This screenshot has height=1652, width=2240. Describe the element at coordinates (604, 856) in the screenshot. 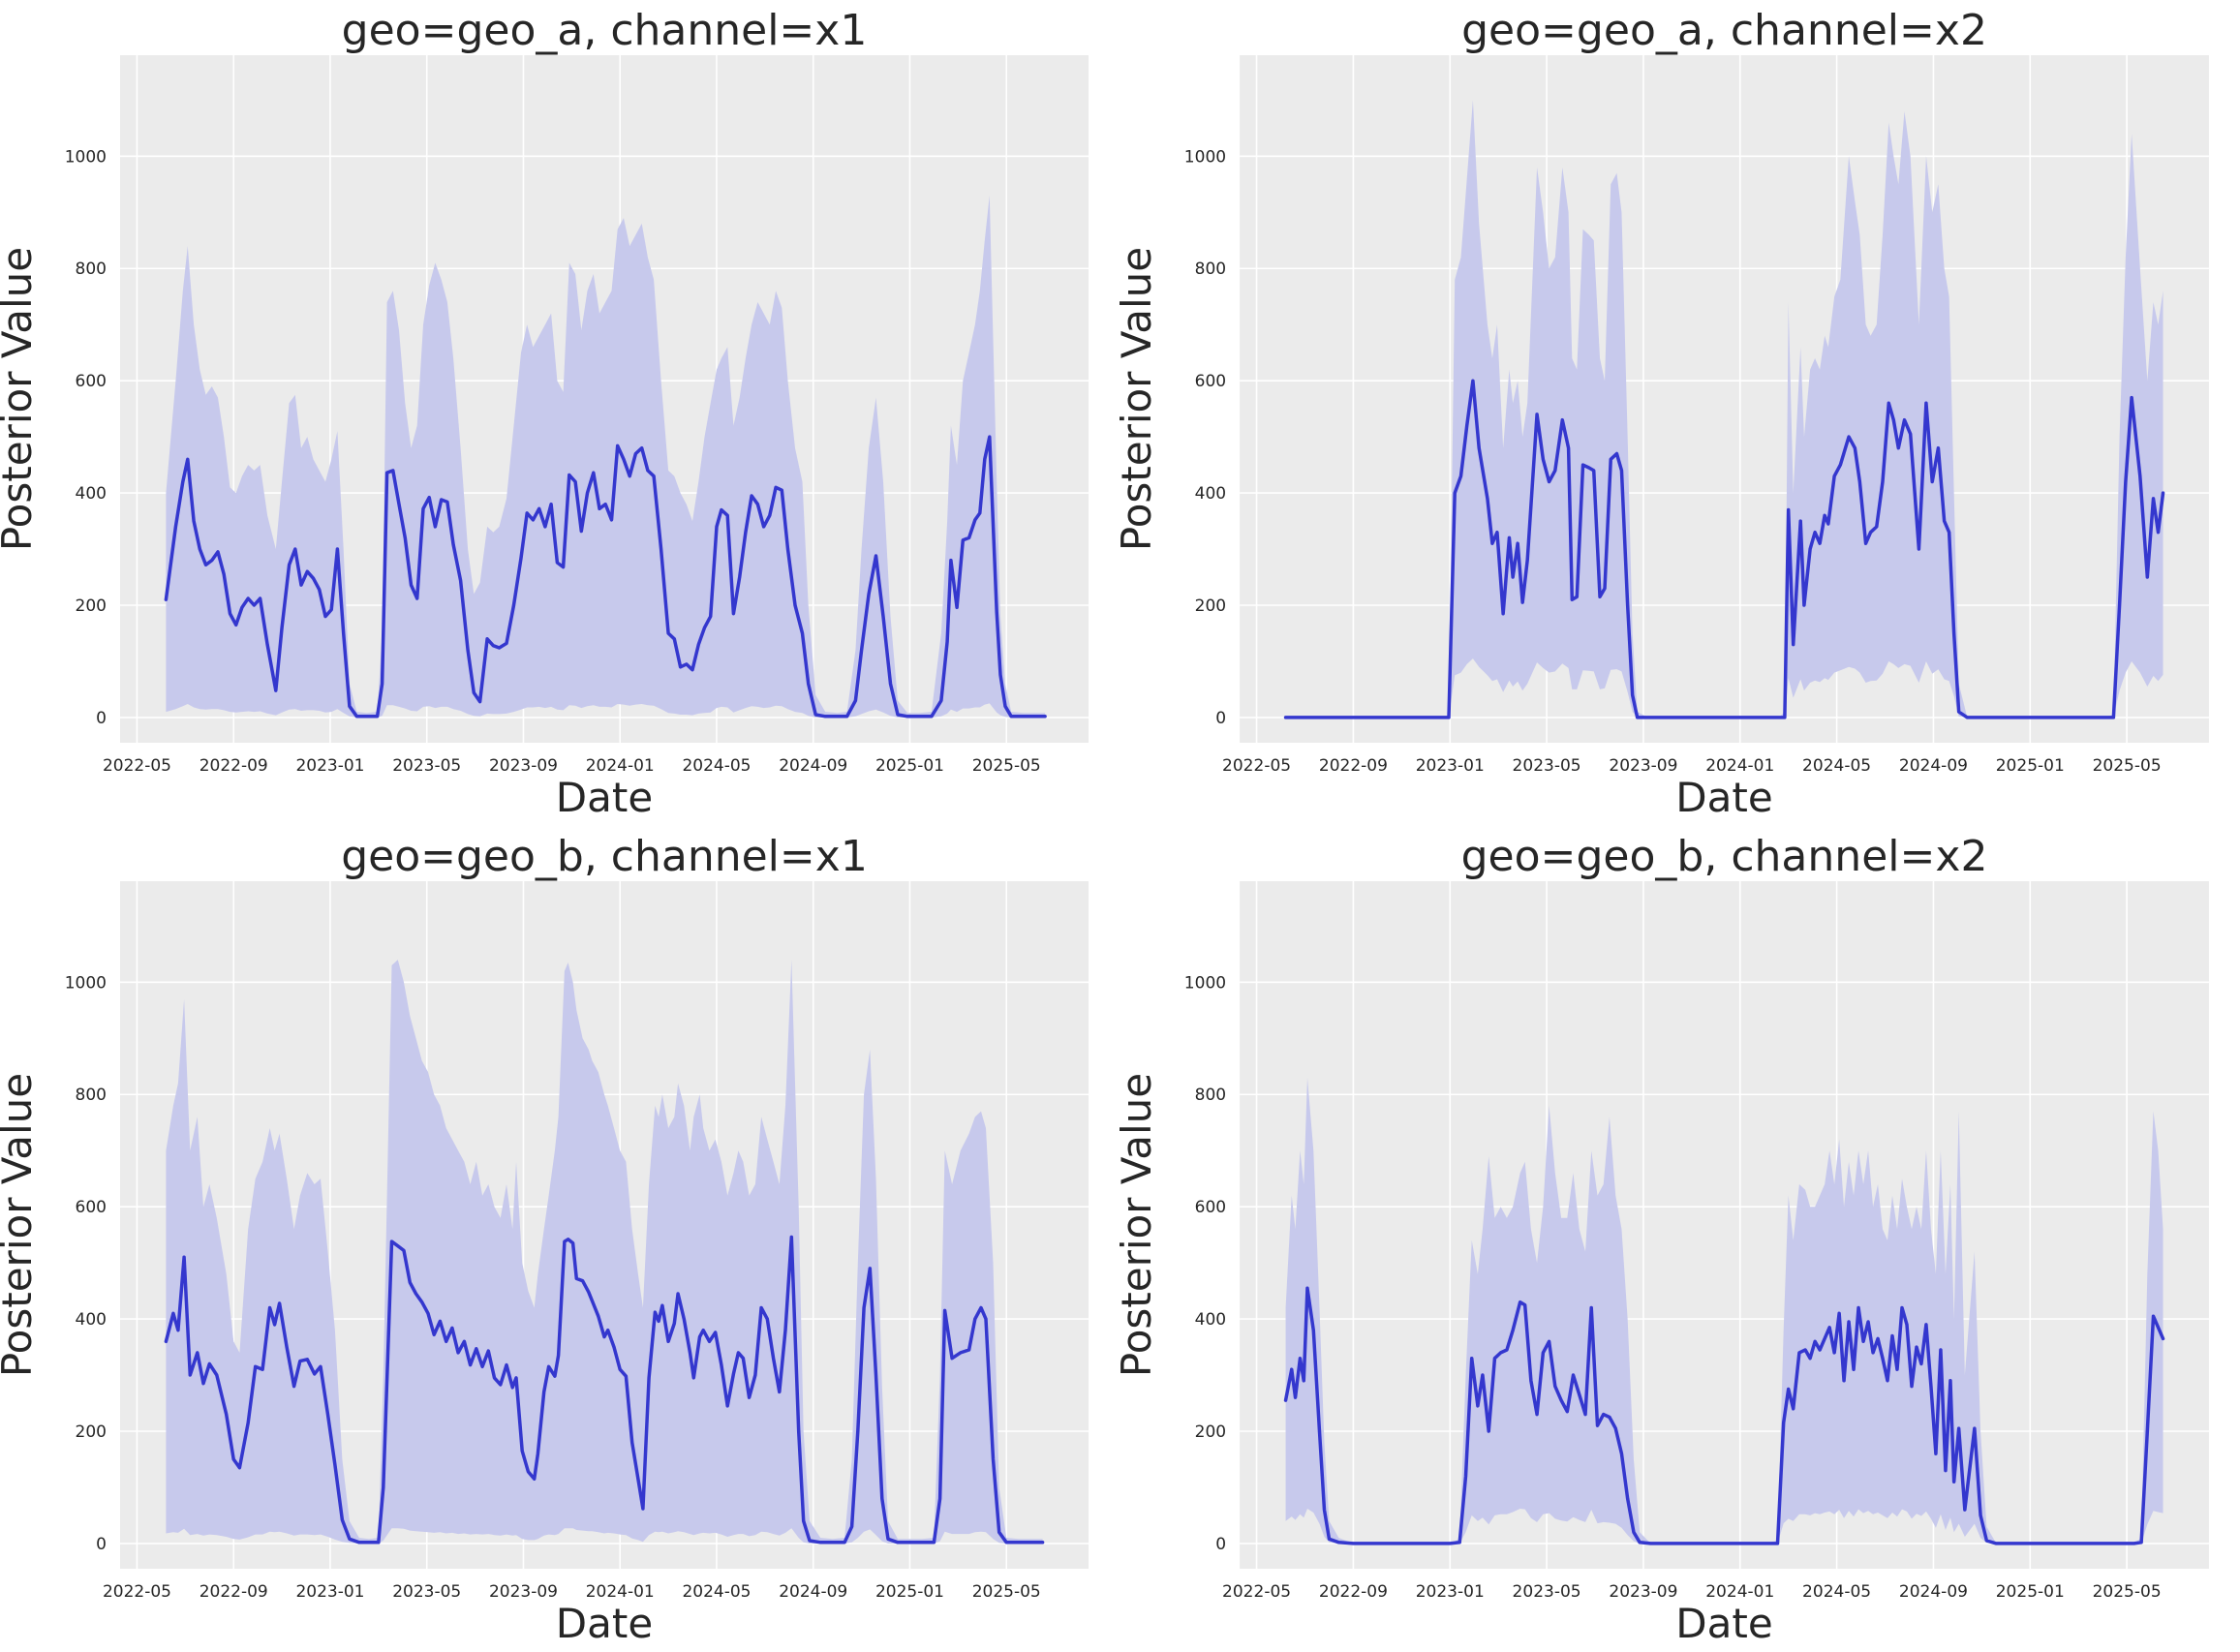

I see `chart-title: geo=geo_b, channel=x1` at that location.